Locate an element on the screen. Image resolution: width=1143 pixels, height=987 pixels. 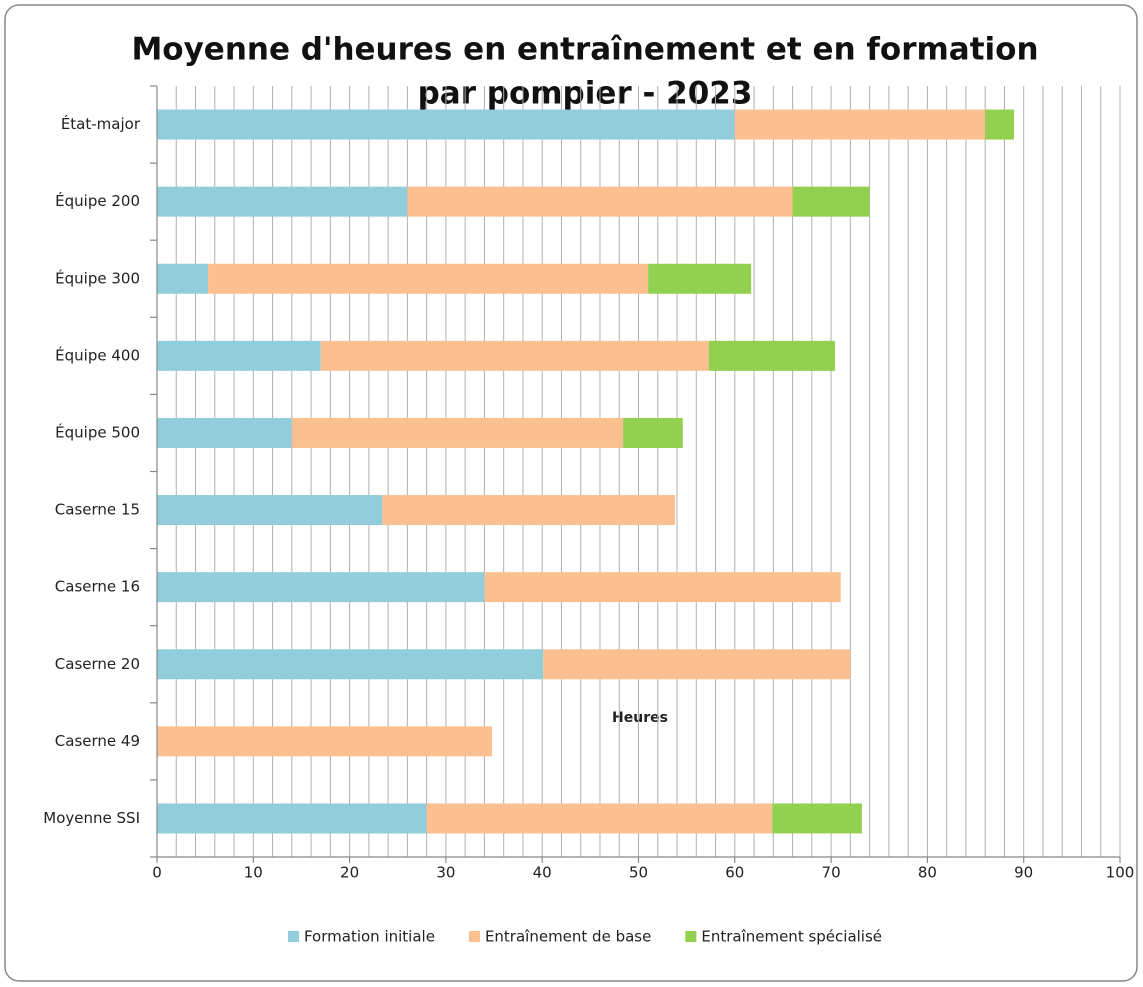
x-tick-label: 60 is located at coordinates (734, 873).